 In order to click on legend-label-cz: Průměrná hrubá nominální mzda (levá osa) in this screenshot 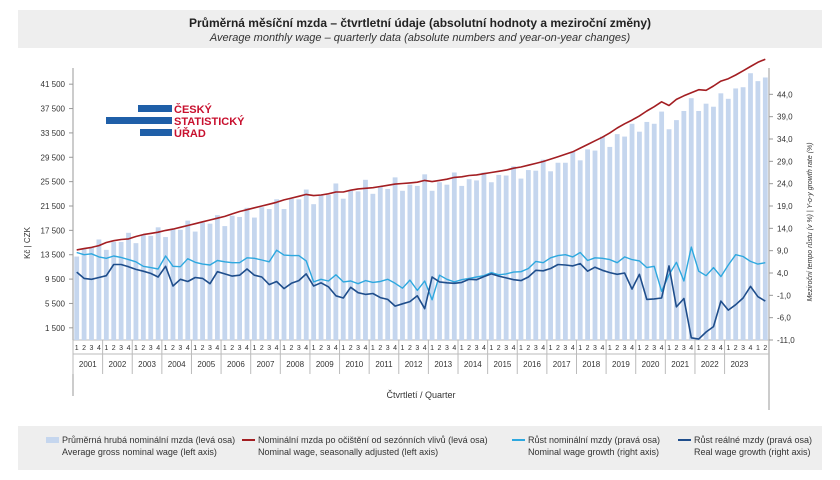, I will do `click(149, 440)`.